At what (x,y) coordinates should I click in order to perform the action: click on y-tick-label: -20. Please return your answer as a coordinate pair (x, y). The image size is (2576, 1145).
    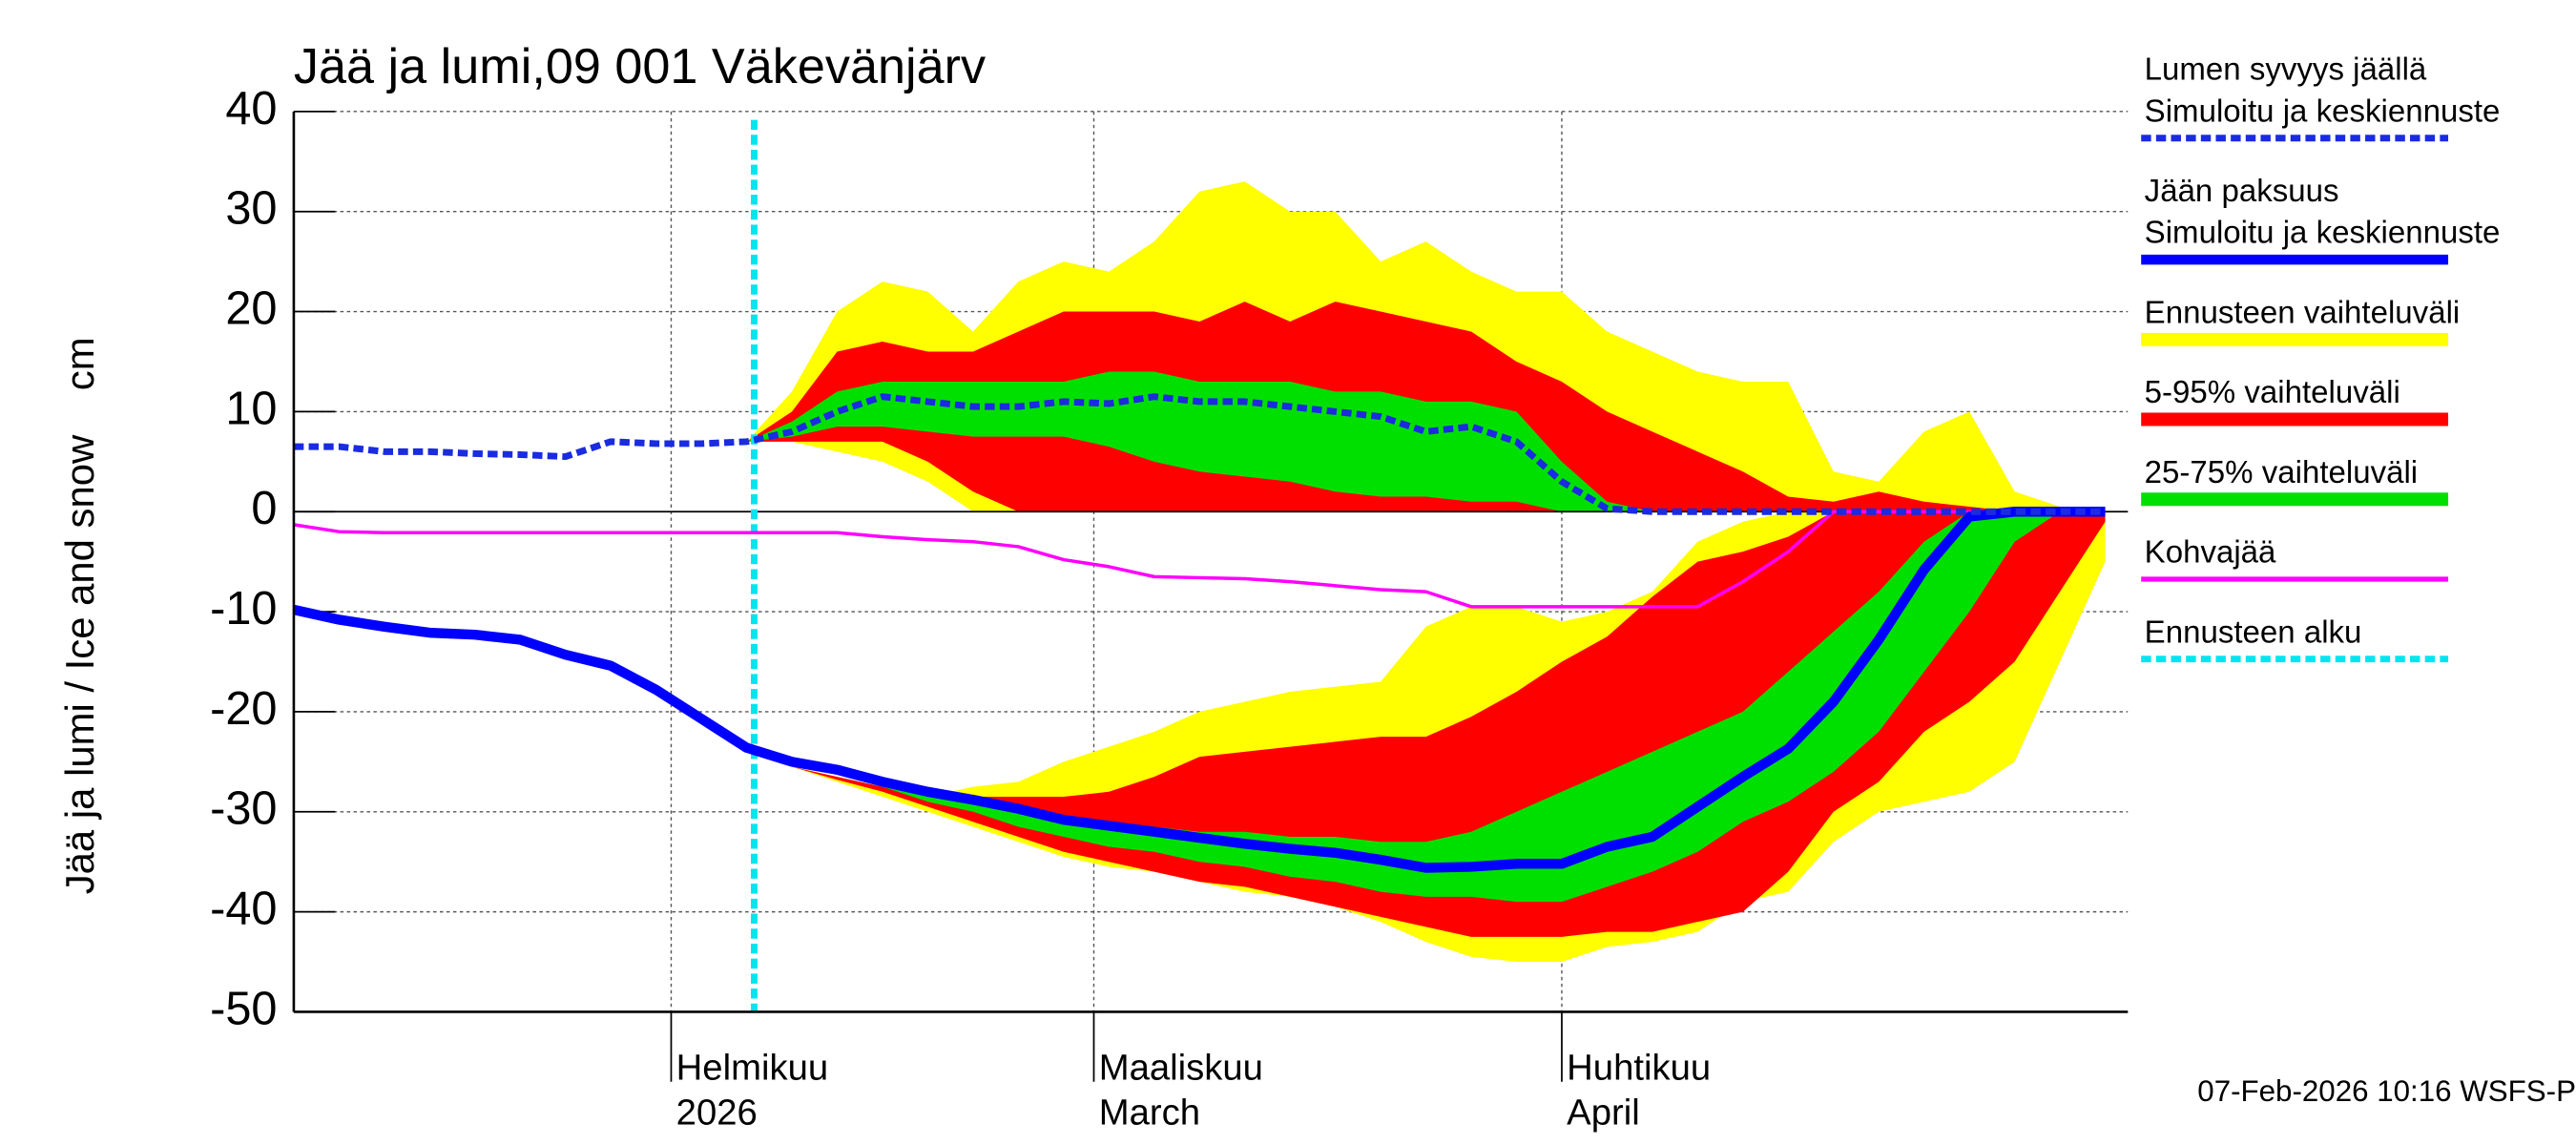
    Looking at the image, I should click on (243, 709).